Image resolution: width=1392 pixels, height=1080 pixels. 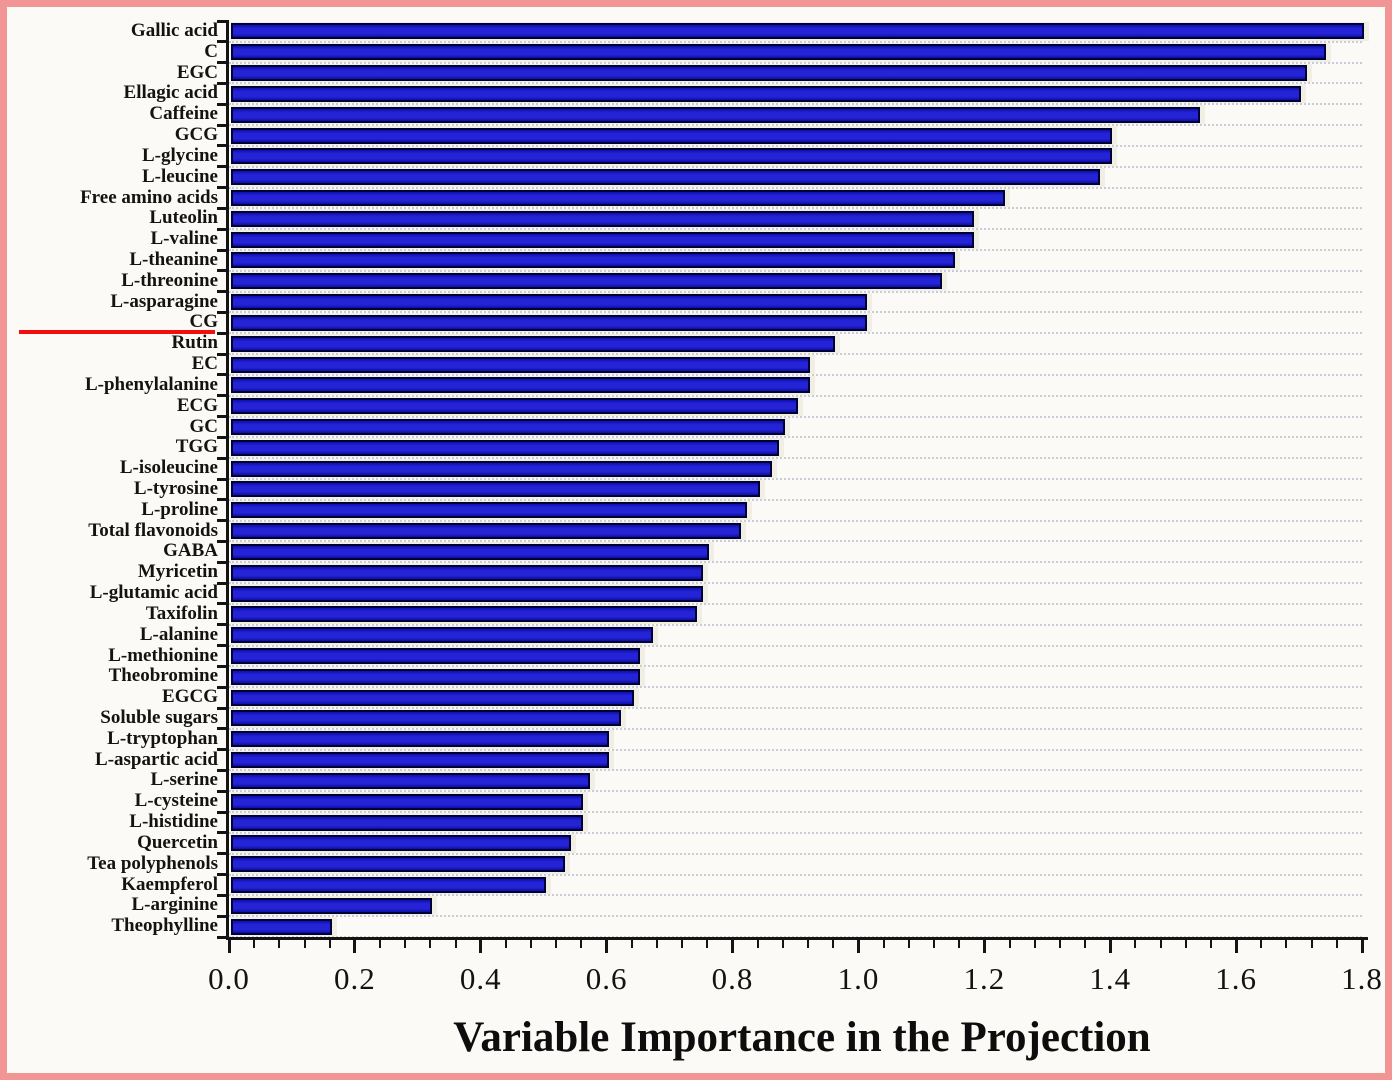 I want to click on category-label: Rutin, so click(x=194, y=343).